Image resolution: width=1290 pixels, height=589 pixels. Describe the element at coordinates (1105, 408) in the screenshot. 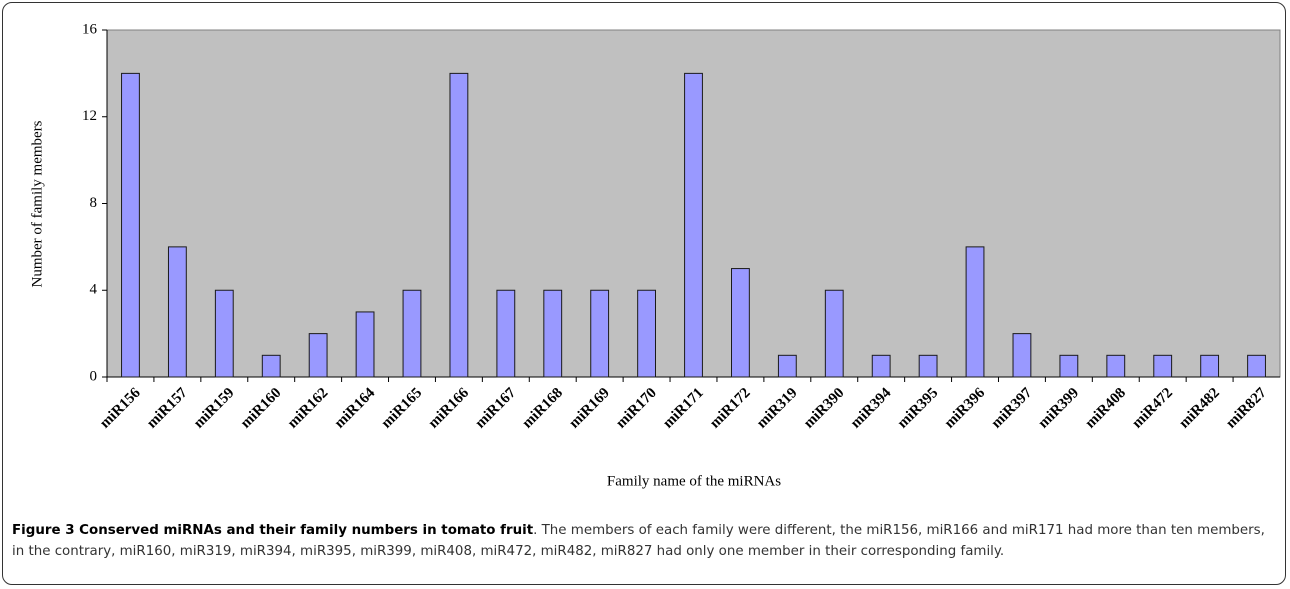

I see `x-tick-label: miR408` at that location.